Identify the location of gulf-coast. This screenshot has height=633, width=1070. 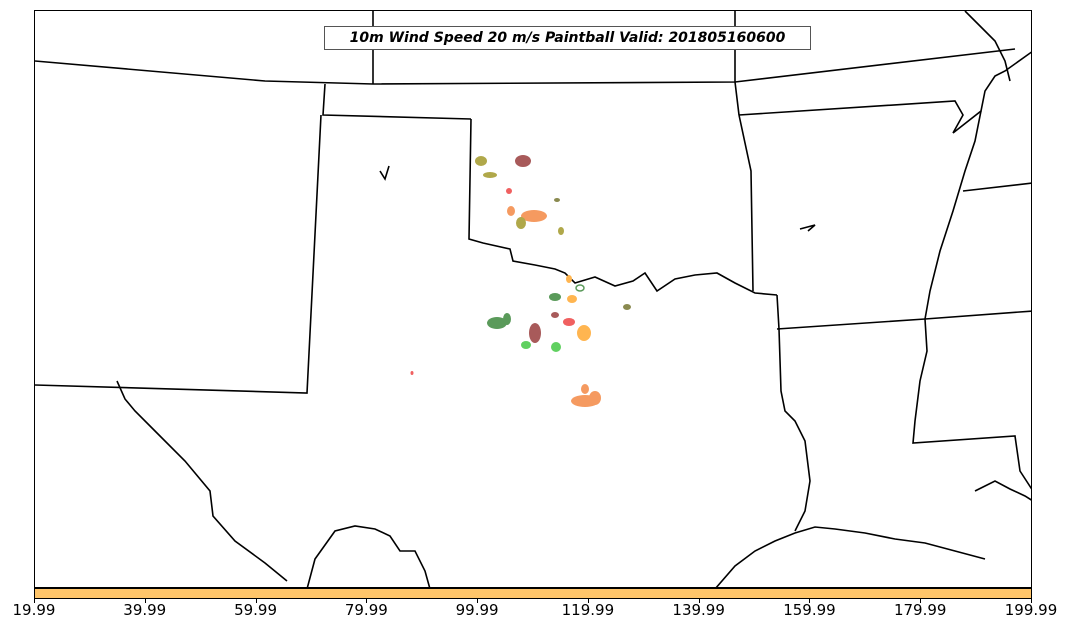
(850, 556).